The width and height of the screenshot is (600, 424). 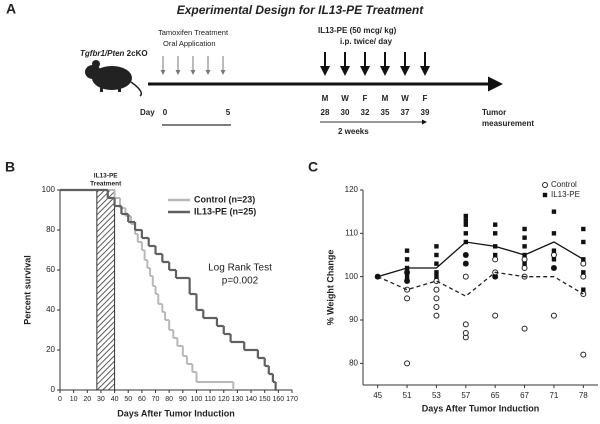 What do you see at coordinates (101, 399) in the screenshot?
I see `x-tick-label: 30` at bounding box center [101, 399].